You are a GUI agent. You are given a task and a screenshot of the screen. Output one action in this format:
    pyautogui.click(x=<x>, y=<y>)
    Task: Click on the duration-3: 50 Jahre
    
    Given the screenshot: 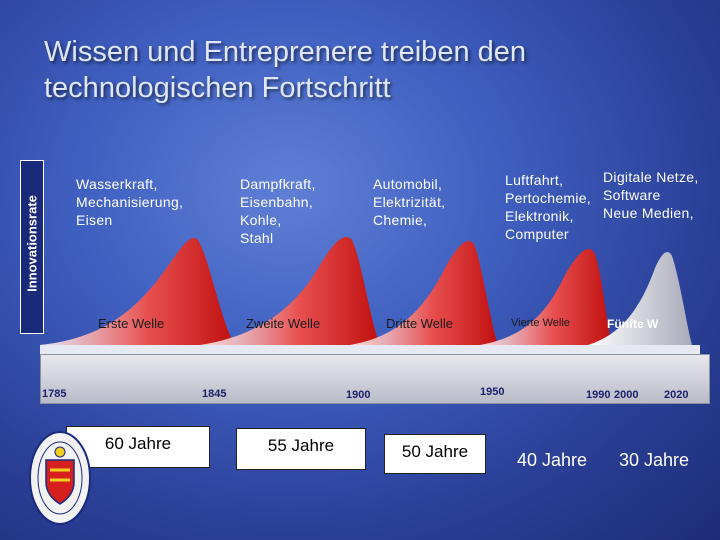 What is the action you would take?
    pyautogui.click(x=435, y=454)
    